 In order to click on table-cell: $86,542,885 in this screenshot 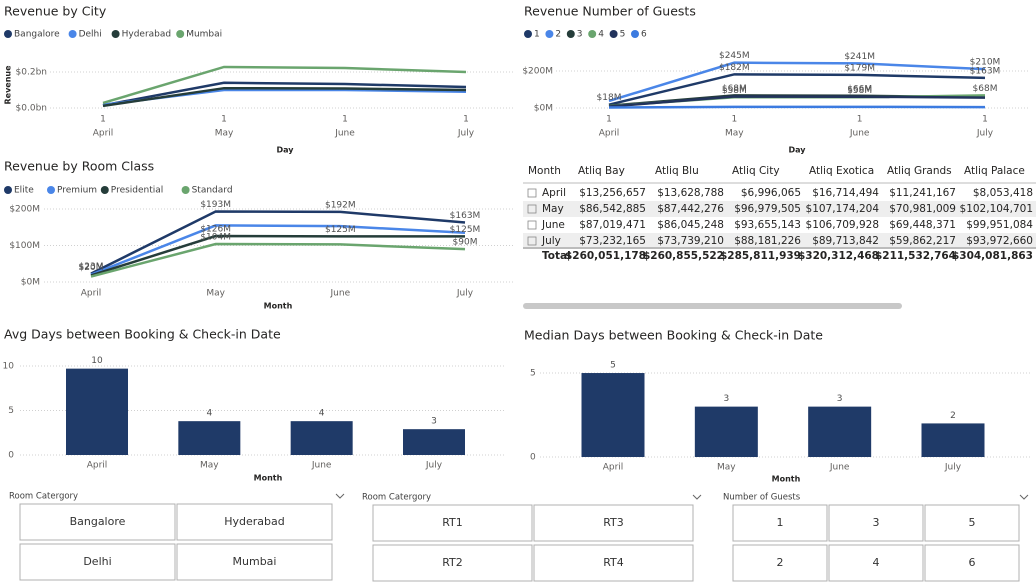, I will do `click(612, 209)`.